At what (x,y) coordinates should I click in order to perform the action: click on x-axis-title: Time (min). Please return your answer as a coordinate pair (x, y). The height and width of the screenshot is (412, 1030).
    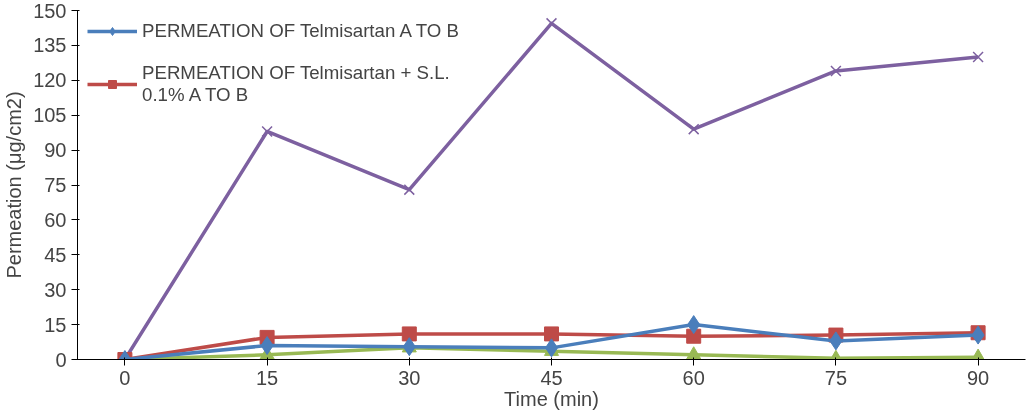
    Looking at the image, I should click on (551, 398).